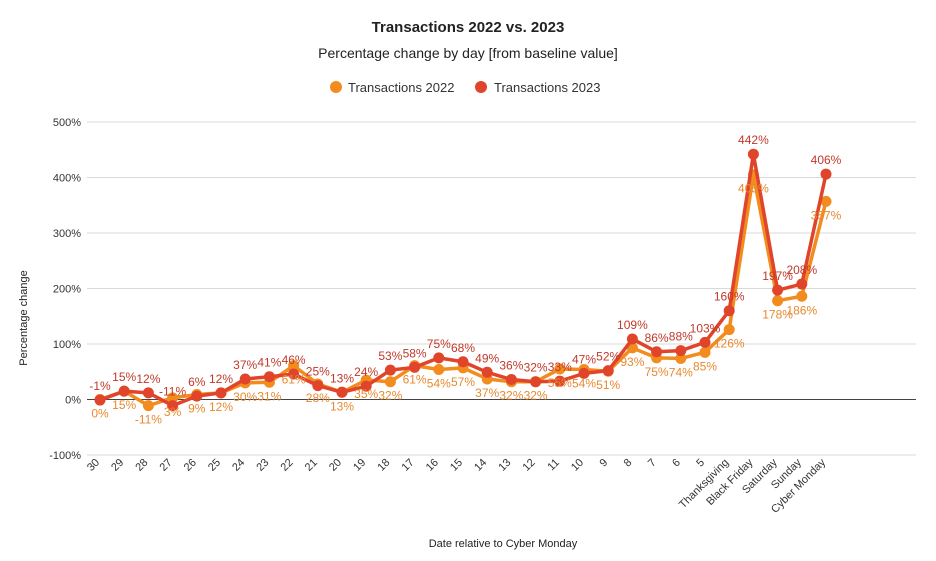  I want to click on data-label-0: 30%, so click(245, 397).